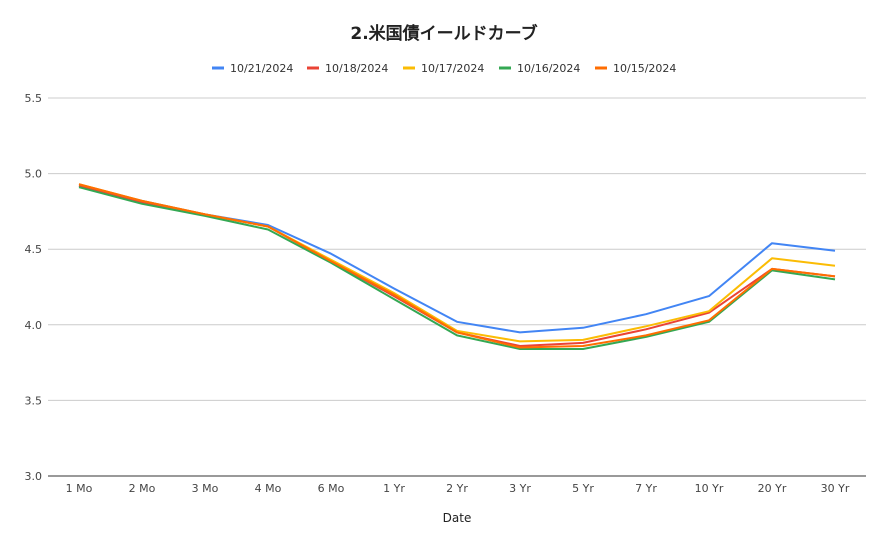 The width and height of the screenshot is (889, 551). Describe the element at coordinates (548, 68) in the screenshot. I see `legend-item-label: 10/16/2024` at that location.